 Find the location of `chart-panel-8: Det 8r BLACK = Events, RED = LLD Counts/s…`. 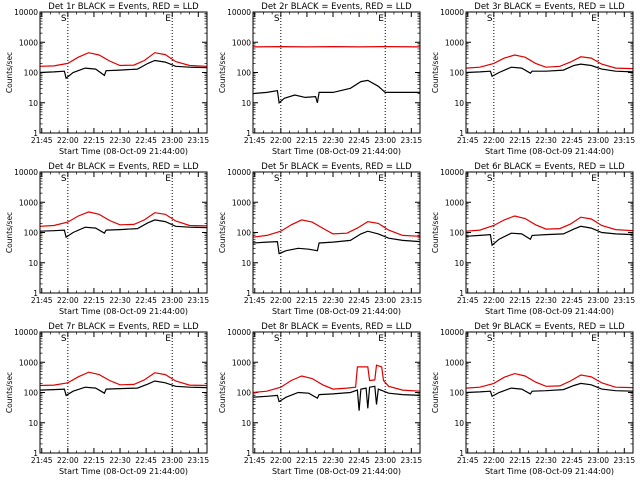

chart-panel-8: Det 8r BLACK = Events, RED = LLD Counts/s… is located at coordinates (320, 399).